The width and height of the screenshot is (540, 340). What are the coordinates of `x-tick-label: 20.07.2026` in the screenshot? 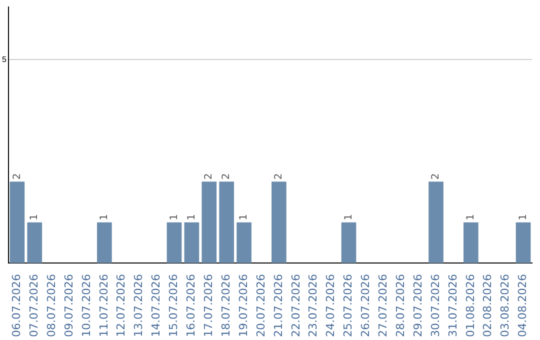 It's located at (261, 306).